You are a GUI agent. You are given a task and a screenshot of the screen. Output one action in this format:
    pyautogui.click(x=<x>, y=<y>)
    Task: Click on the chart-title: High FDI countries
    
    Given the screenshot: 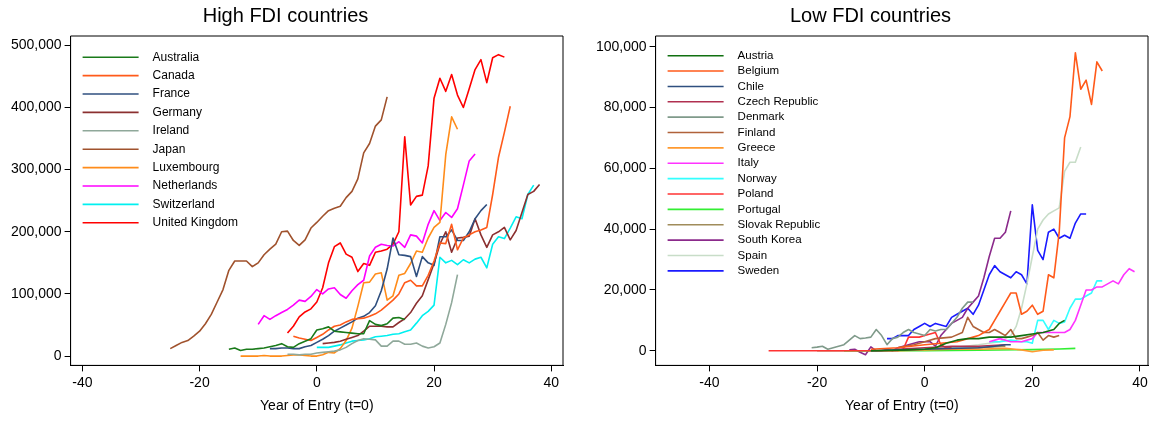 What is the action you would take?
    pyautogui.click(x=285, y=14)
    